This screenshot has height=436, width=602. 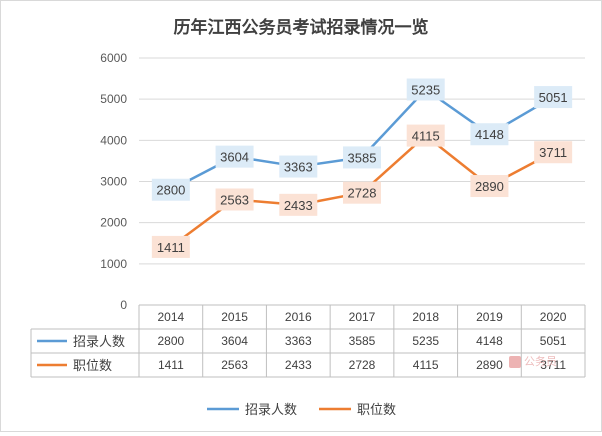 What do you see at coordinates (301, 28) in the screenshot?
I see `chart-title: 历年江西公务员考试招录情况一览` at bounding box center [301, 28].